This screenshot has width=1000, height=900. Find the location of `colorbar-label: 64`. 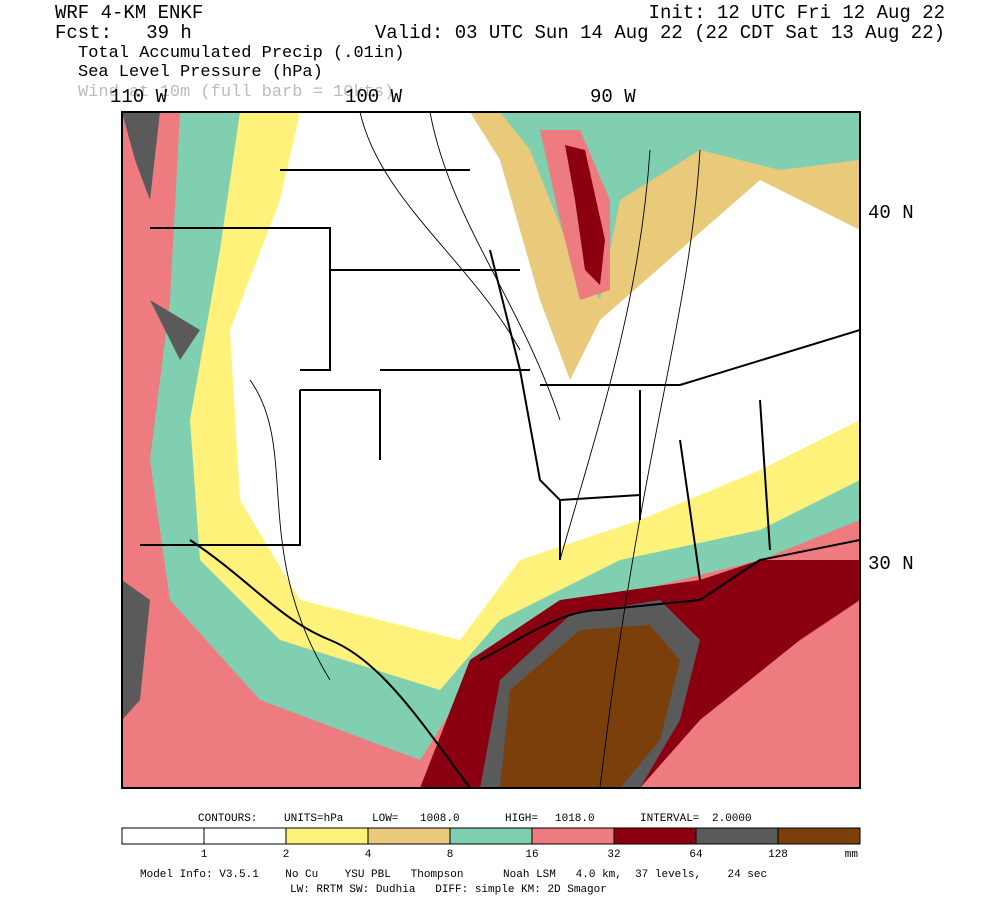

colorbar-label: 64 is located at coordinates (696, 855).